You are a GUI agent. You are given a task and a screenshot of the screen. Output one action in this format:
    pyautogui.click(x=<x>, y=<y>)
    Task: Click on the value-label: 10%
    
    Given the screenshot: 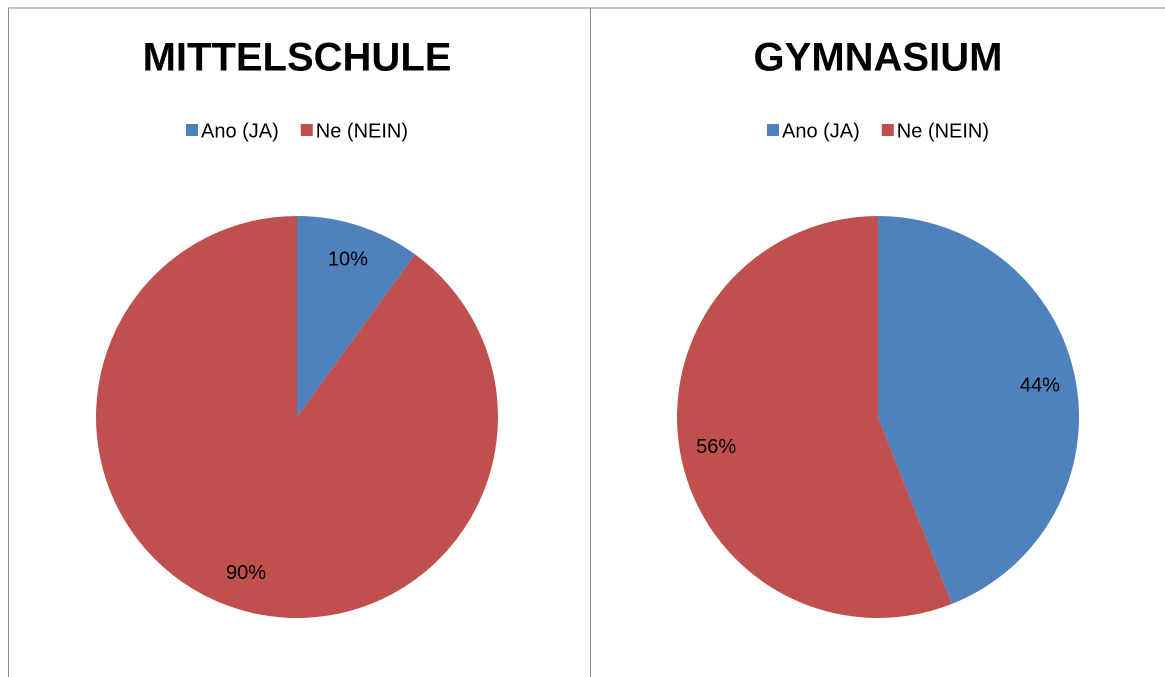 What is the action you would take?
    pyautogui.click(x=348, y=260)
    